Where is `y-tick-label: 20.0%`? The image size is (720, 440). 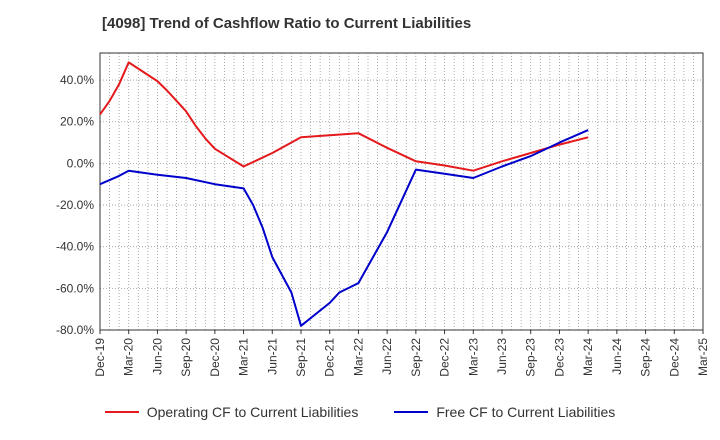 y-tick-label: 20.0% is located at coordinates (77, 122).